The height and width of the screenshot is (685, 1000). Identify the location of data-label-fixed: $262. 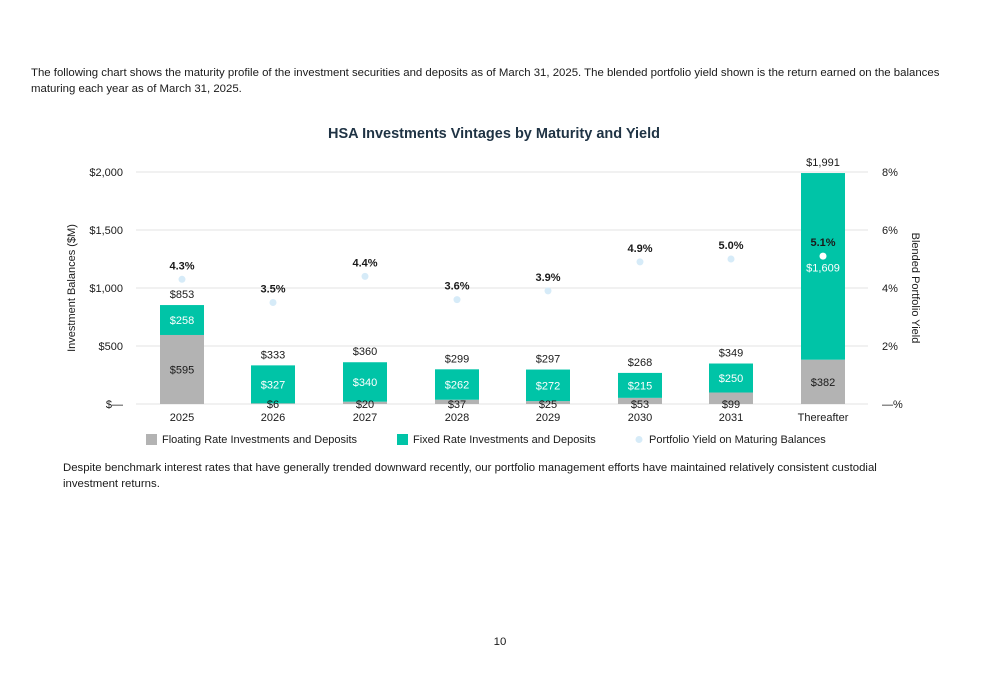
(457, 386).